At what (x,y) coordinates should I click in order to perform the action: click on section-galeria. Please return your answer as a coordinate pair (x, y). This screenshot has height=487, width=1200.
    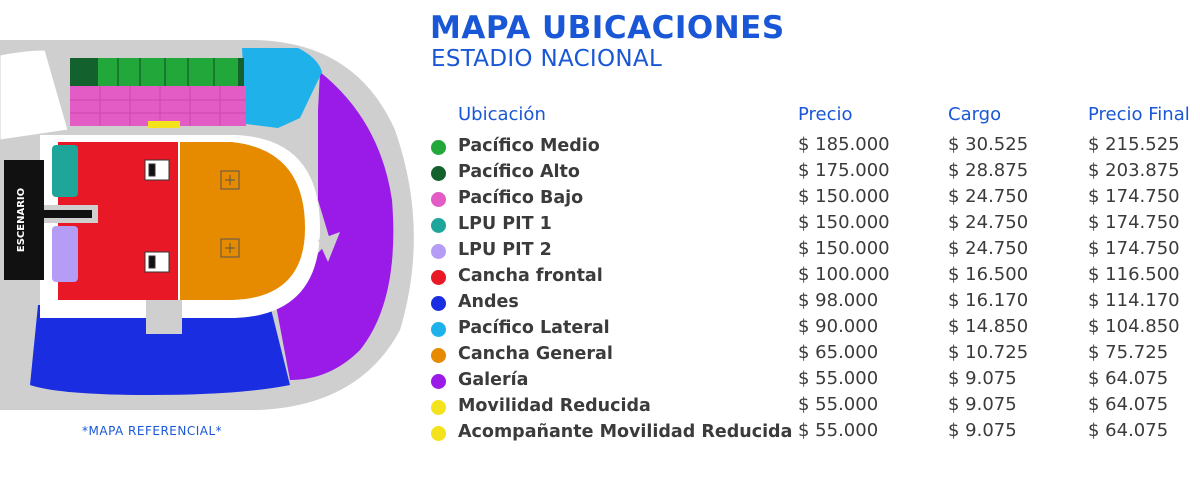
    Looking at the image, I should click on (334, 226).